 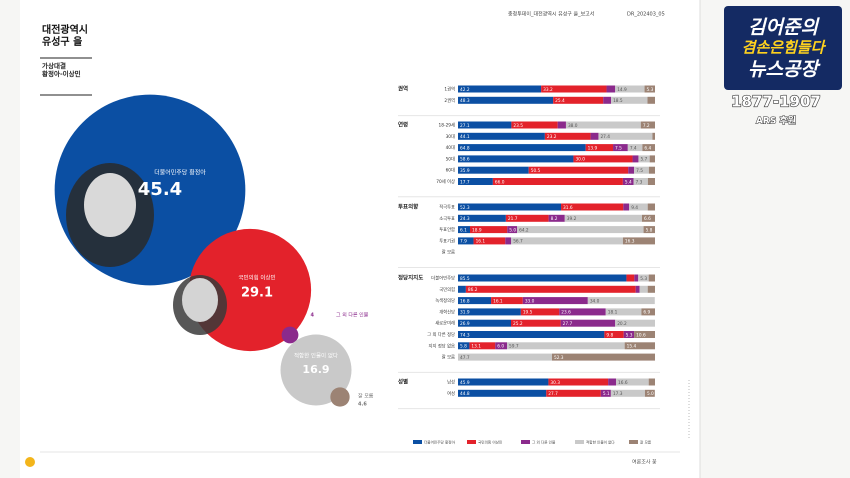 I want to click on legend-label: 그 외 다른 인물, so click(x=544, y=442).